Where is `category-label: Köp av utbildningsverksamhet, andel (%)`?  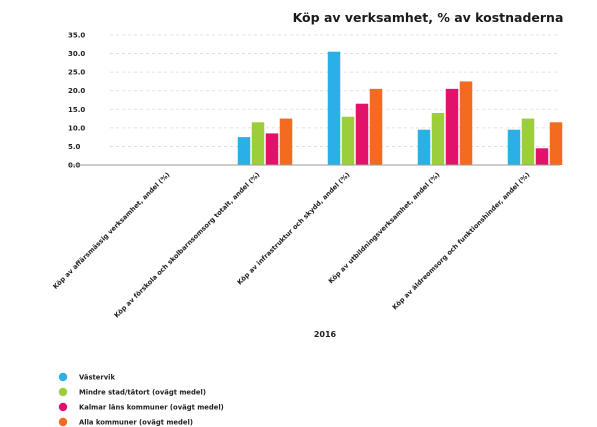 category-label: Köp av utbildningsverksamhet, andel (%) is located at coordinates (384, 228).